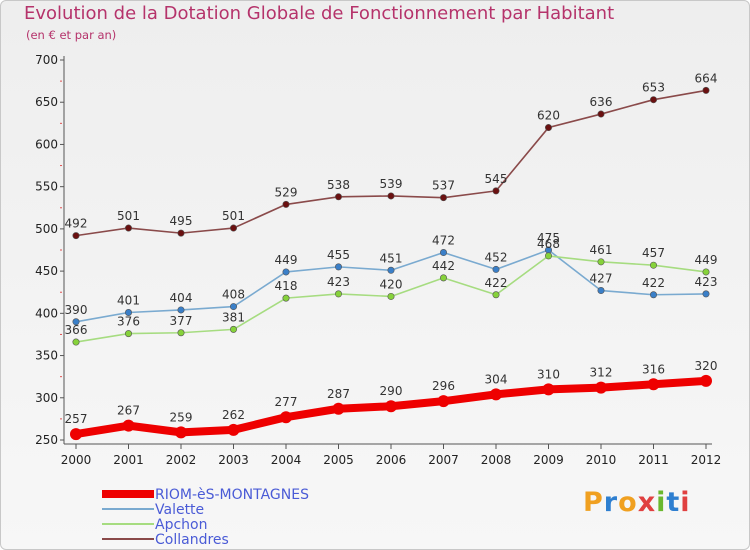 This screenshot has width=750, height=550. I want to click on x-tick-label: 2007, so click(443, 460).